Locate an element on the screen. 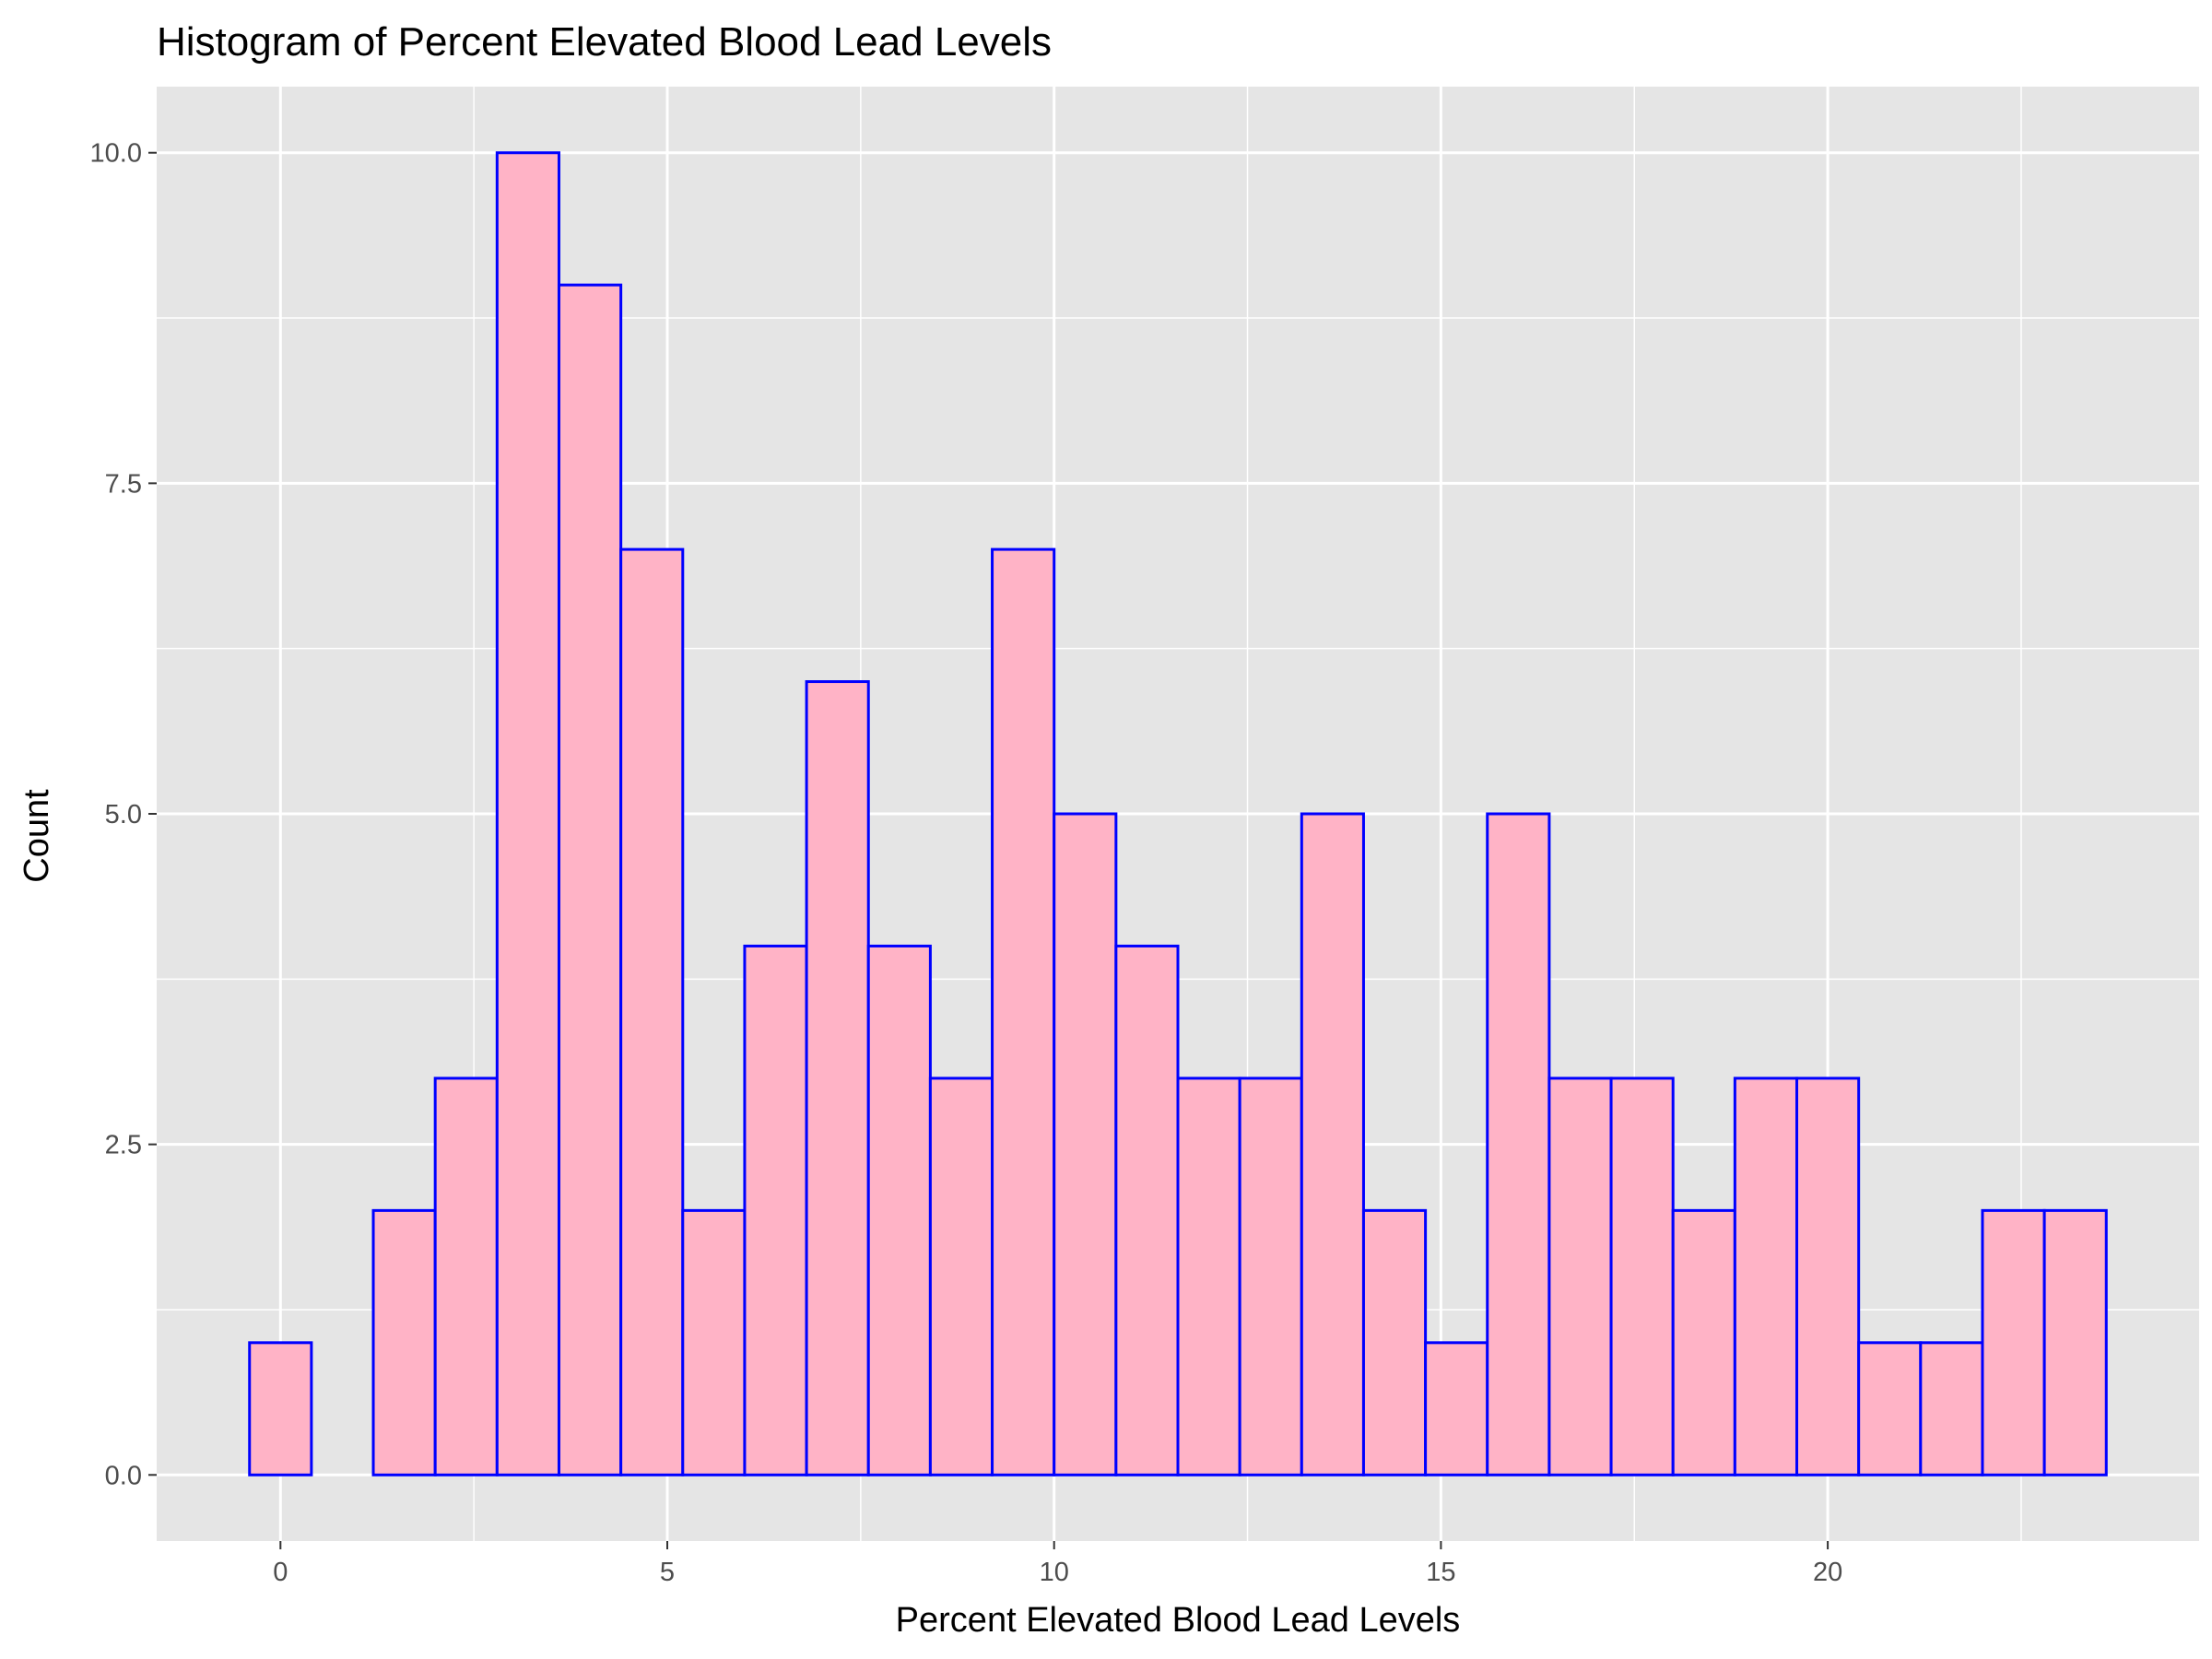 Image resolution: width=2212 pixels, height=1659 pixels. y-tick-label: 5.0 is located at coordinates (123, 815).